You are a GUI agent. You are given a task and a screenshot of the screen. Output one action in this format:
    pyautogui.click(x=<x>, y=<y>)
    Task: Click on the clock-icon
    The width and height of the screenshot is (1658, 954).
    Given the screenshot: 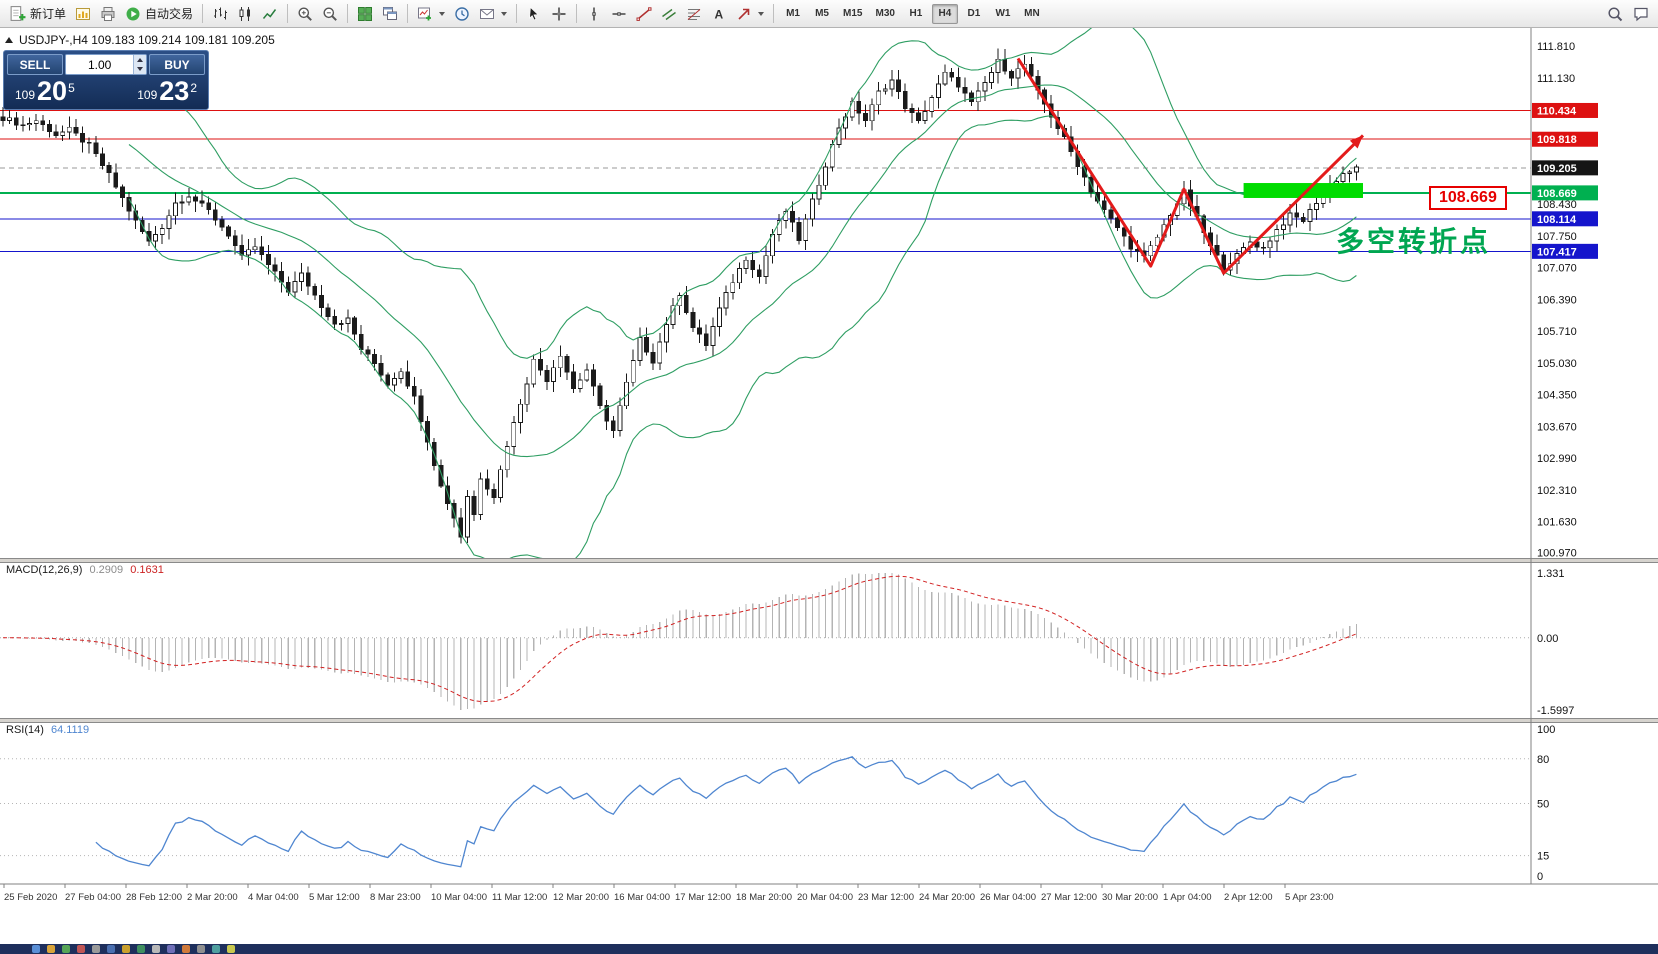 What is the action you would take?
    pyautogui.click(x=462, y=14)
    